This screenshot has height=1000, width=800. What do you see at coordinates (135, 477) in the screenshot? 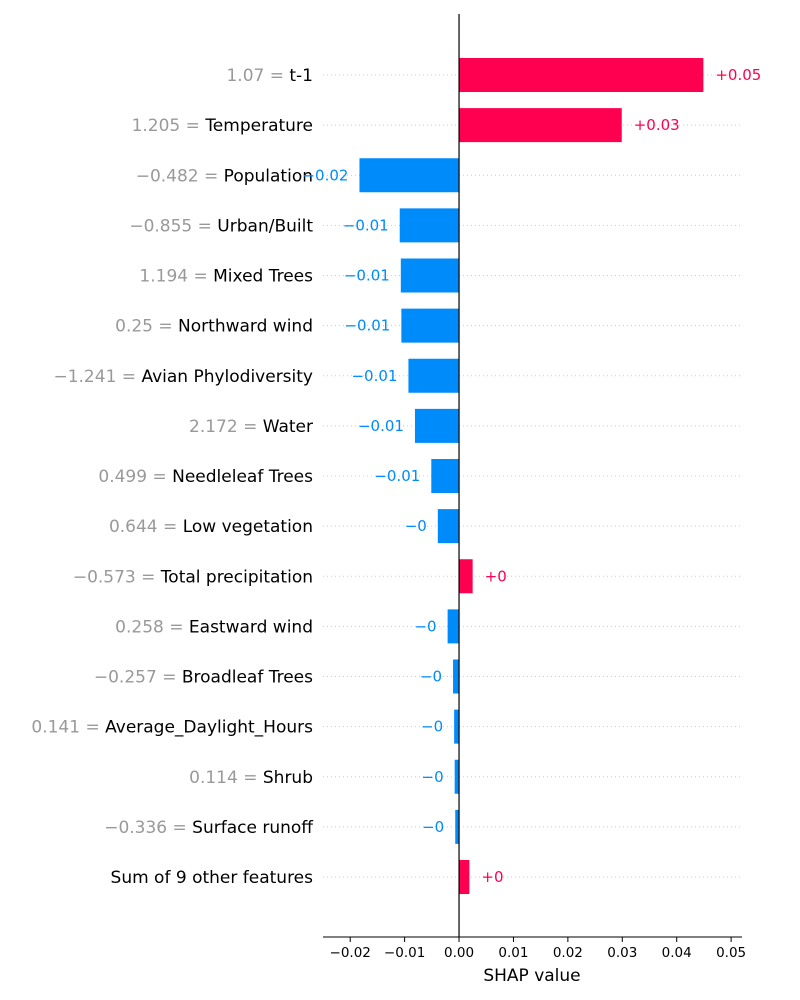
I see `feature-value: 0.499 =` at bounding box center [135, 477].